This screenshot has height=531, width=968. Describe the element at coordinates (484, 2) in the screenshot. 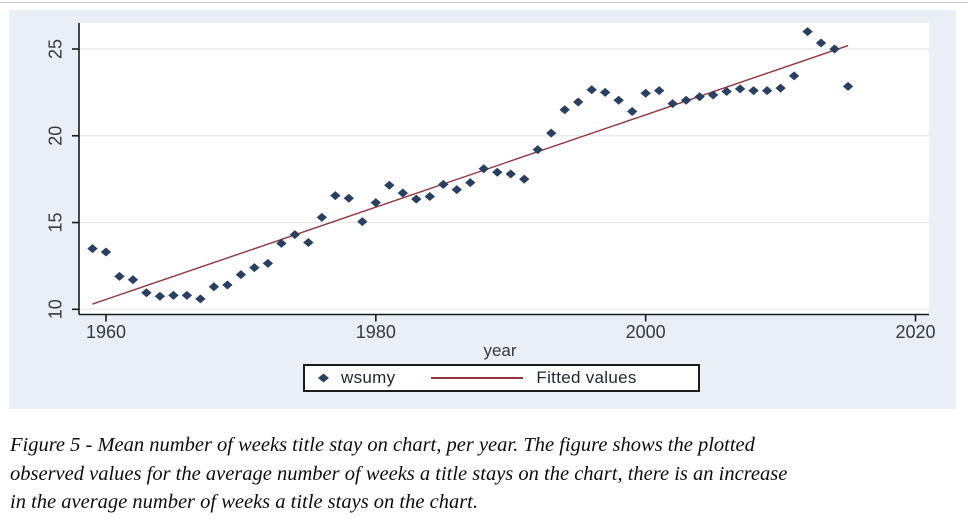

I see `image-top-border` at that location.